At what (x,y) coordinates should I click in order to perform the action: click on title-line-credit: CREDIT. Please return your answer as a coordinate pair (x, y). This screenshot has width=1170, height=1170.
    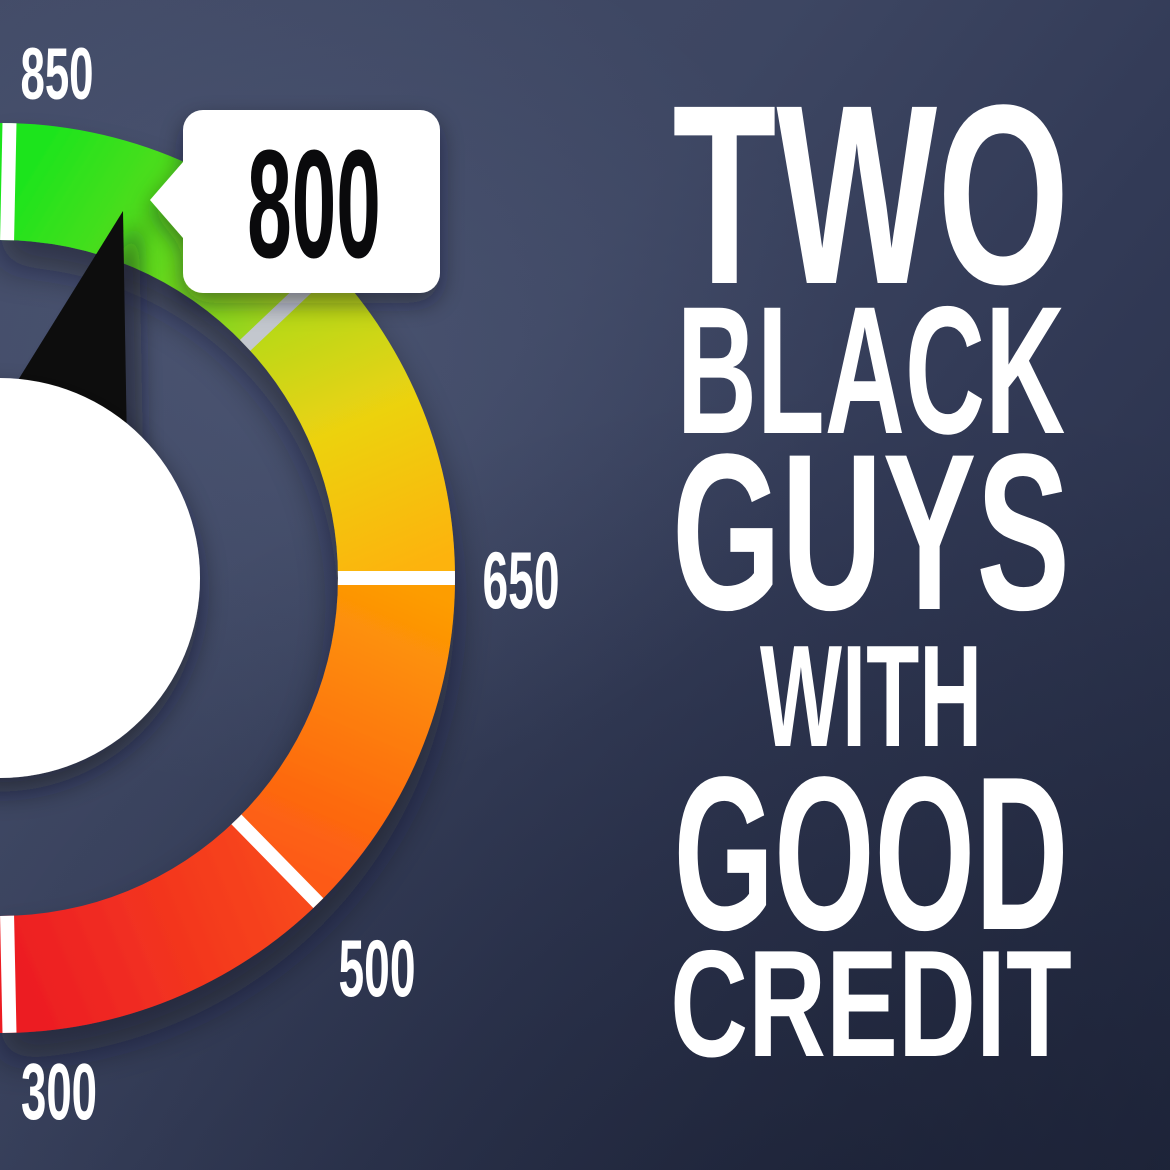
    Looking at the image, I should click on (871, 1004).